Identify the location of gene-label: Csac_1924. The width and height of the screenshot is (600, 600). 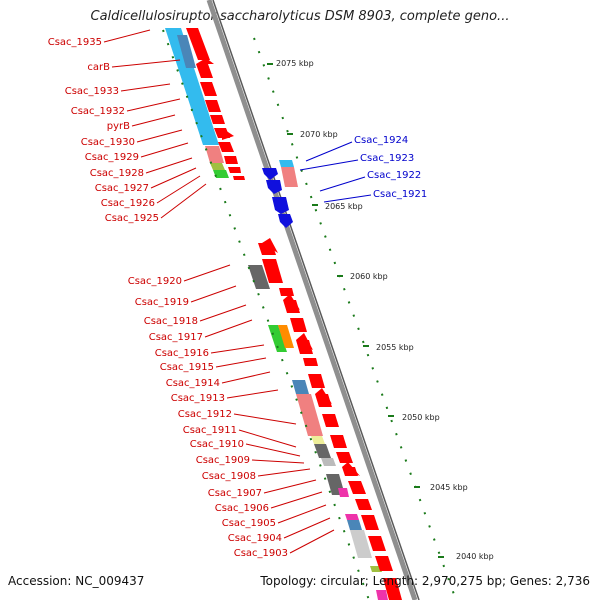
(381, 140).